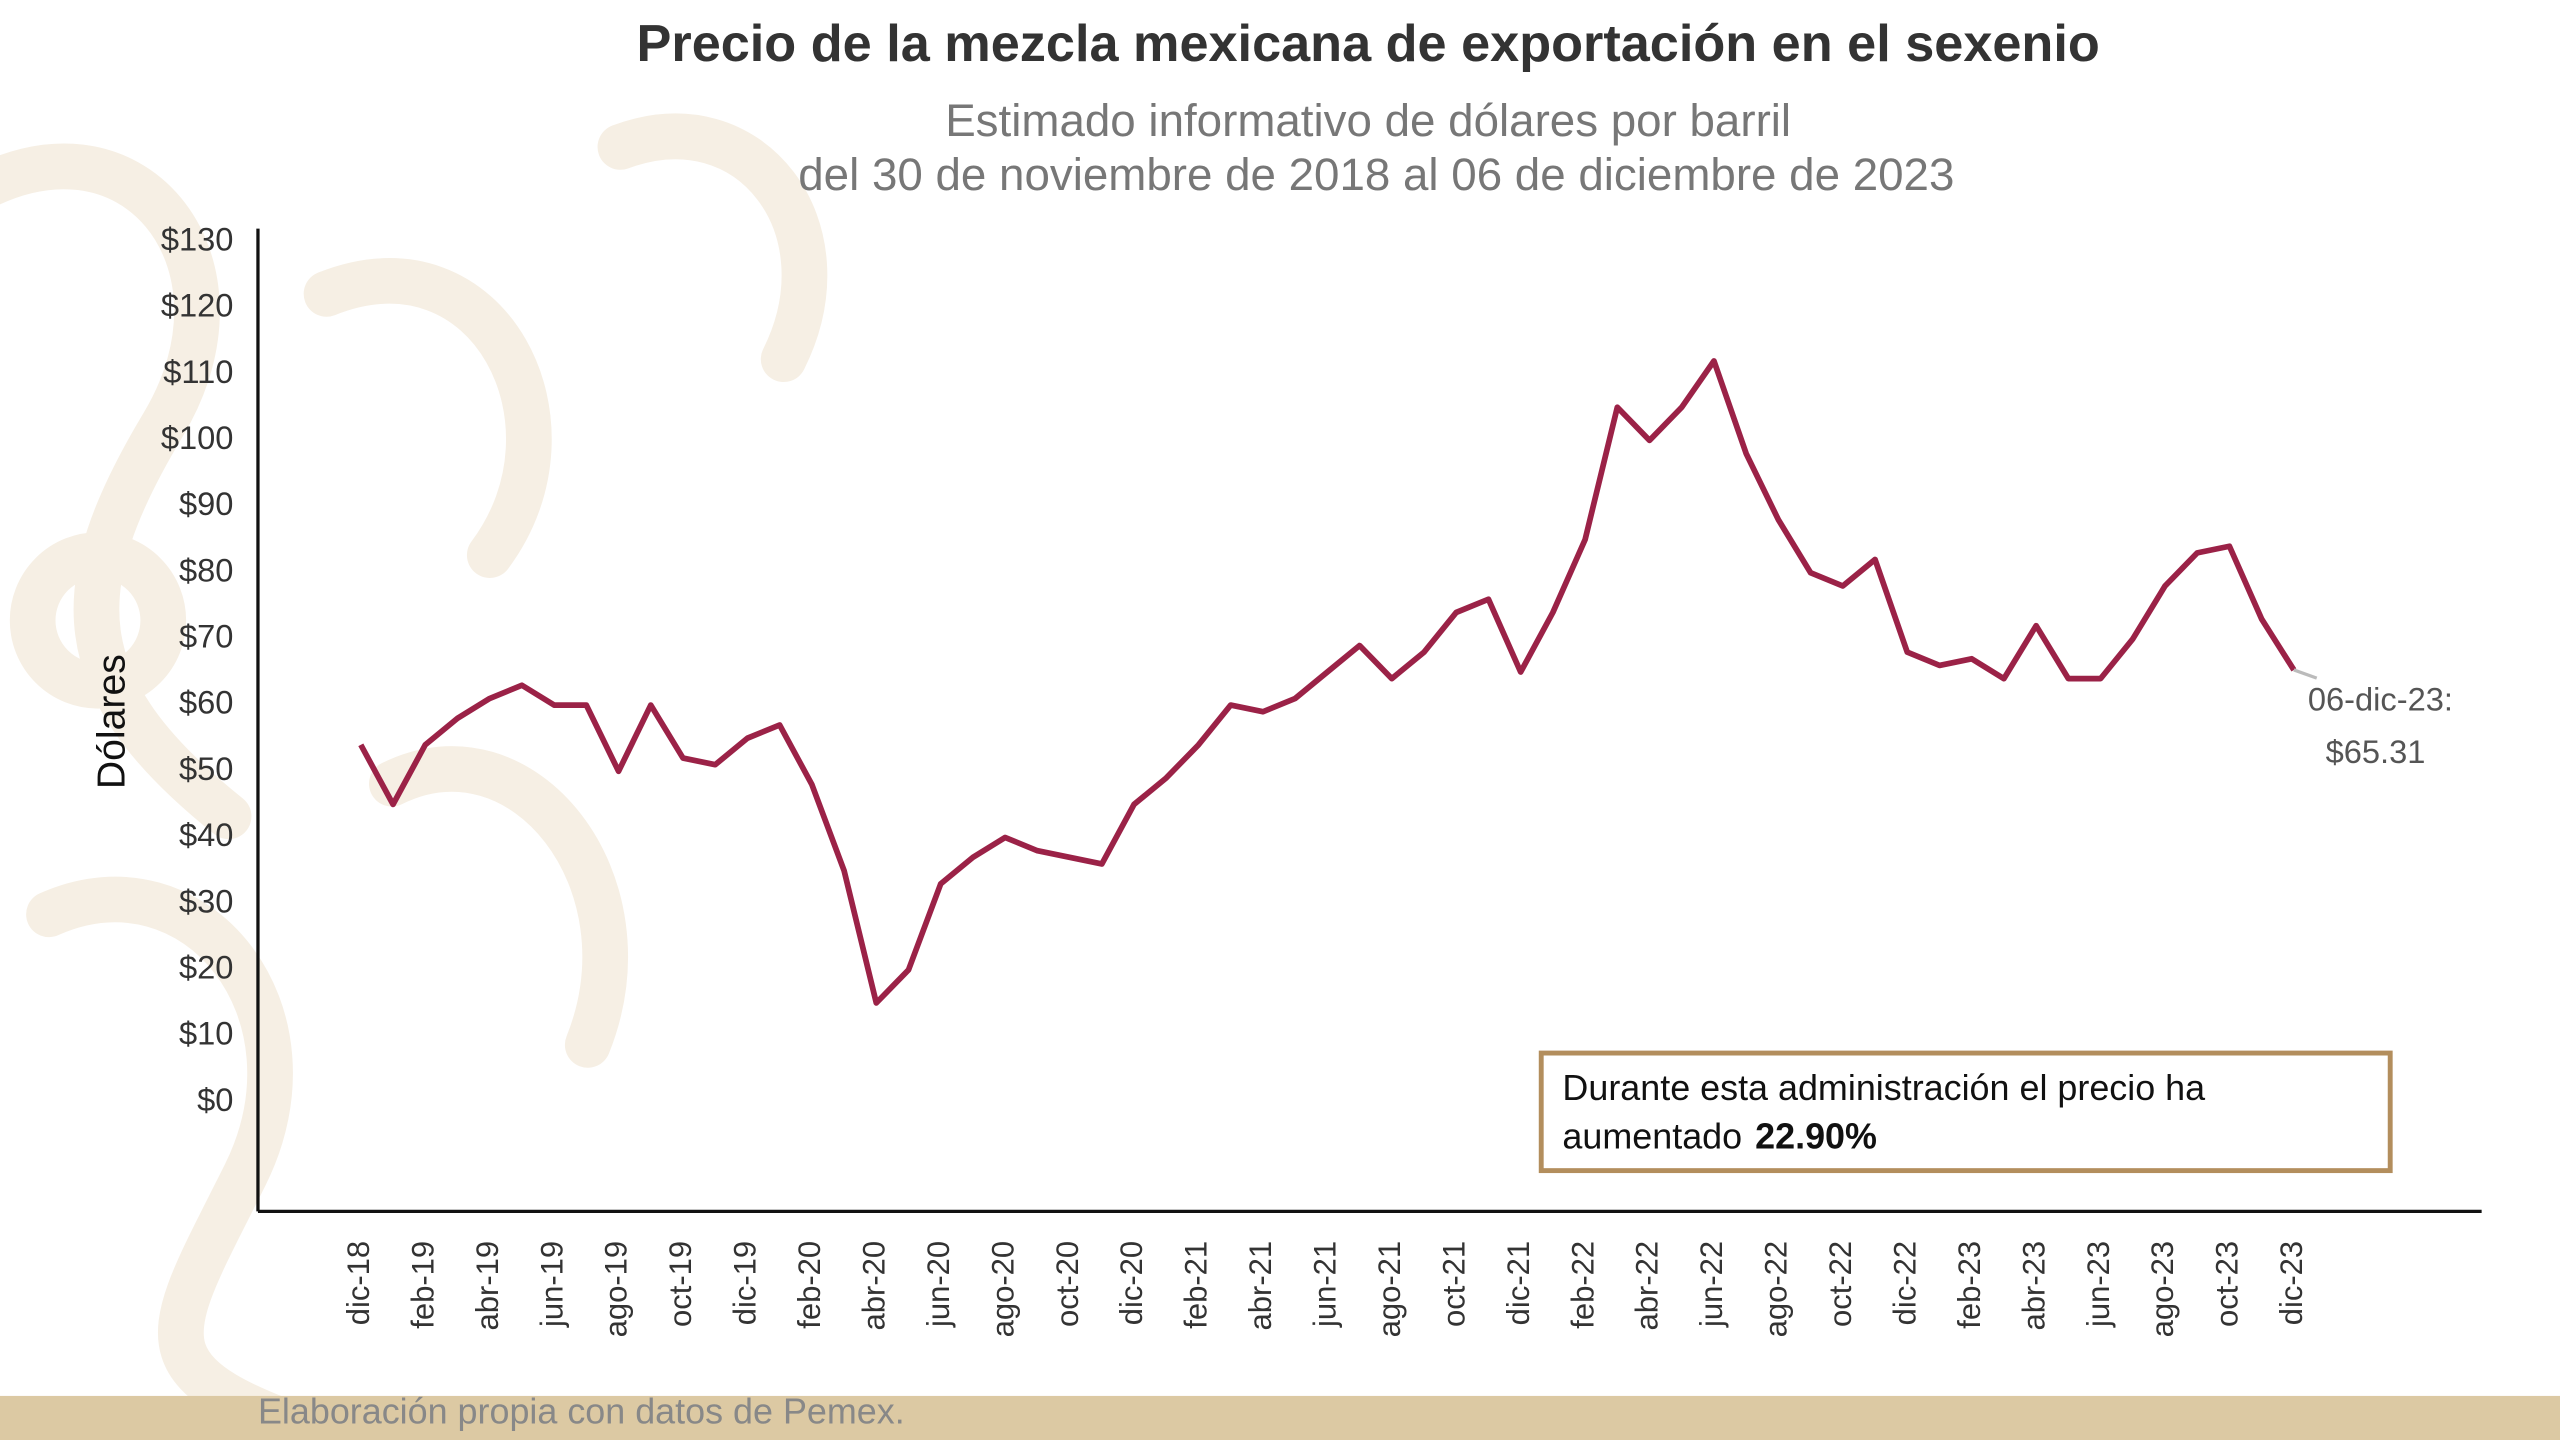  What do you see at coordinates (487, 1286) in the screenshot?
I see `x-tick-label: abr-19` at bounding box center [487, 1286].